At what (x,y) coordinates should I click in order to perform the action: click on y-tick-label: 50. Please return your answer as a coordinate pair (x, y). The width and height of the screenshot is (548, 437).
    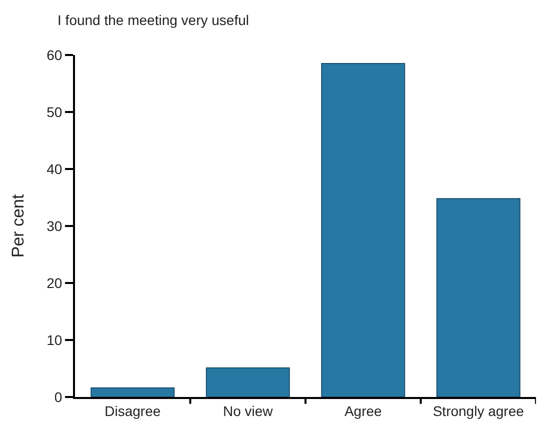
    Looking at the image, I should click on (54, 112).